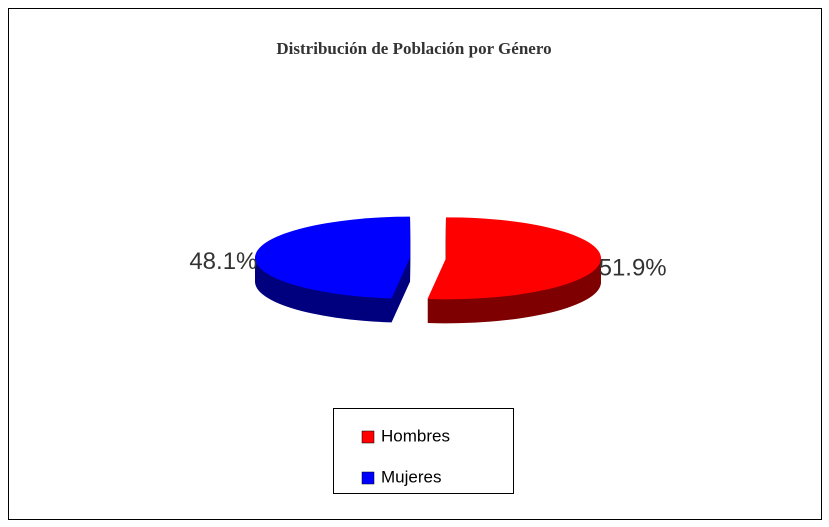  Describe the element at coordinates (223, 261) in the screenshot. I see `data-label: 48.1%` at that location.